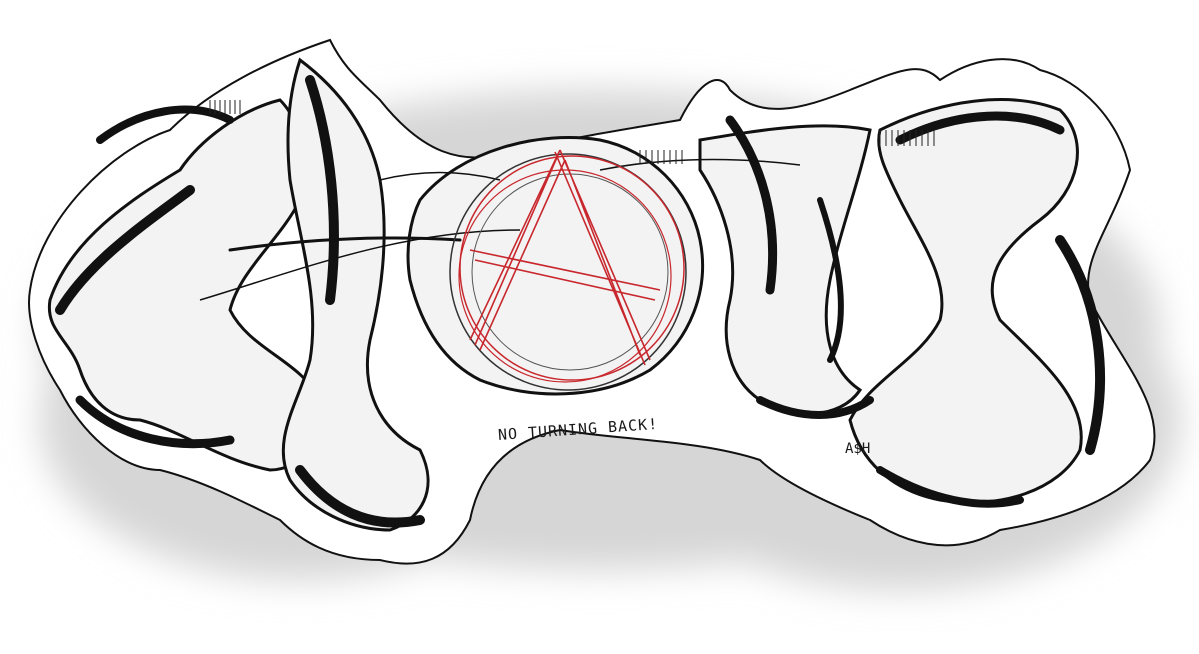 This screenshot has width=1199, height=654. Describe the element at coordinates (572, 132) in the screenshot. I see `hatching` at that location.